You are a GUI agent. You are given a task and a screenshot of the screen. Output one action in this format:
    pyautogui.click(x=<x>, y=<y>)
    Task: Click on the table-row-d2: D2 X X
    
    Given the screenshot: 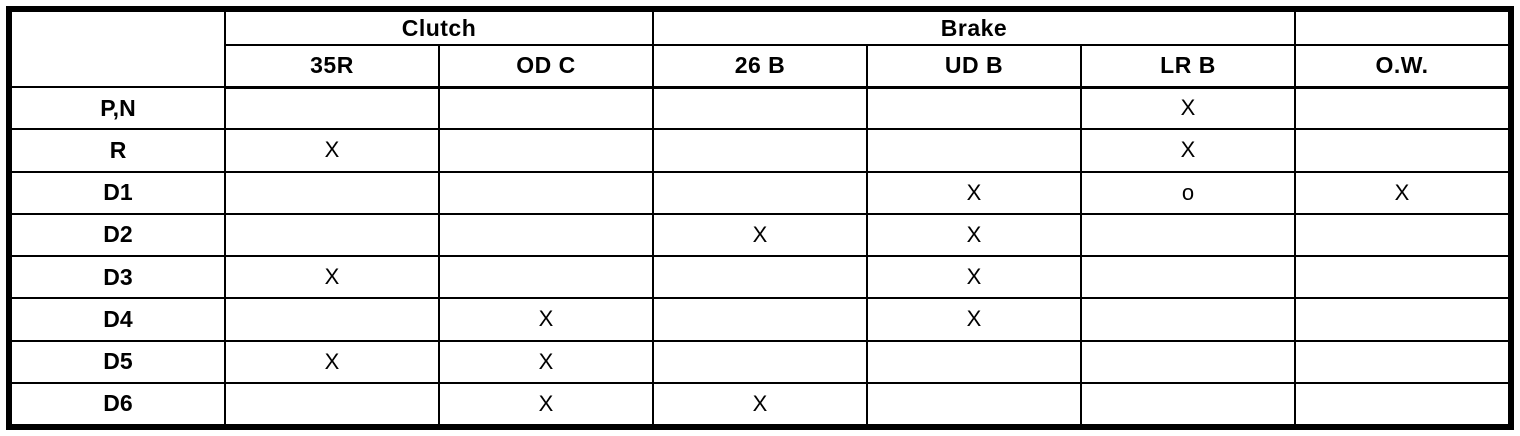 What is the action you would take?
    pyautogui.click(x=760, y=235)
    